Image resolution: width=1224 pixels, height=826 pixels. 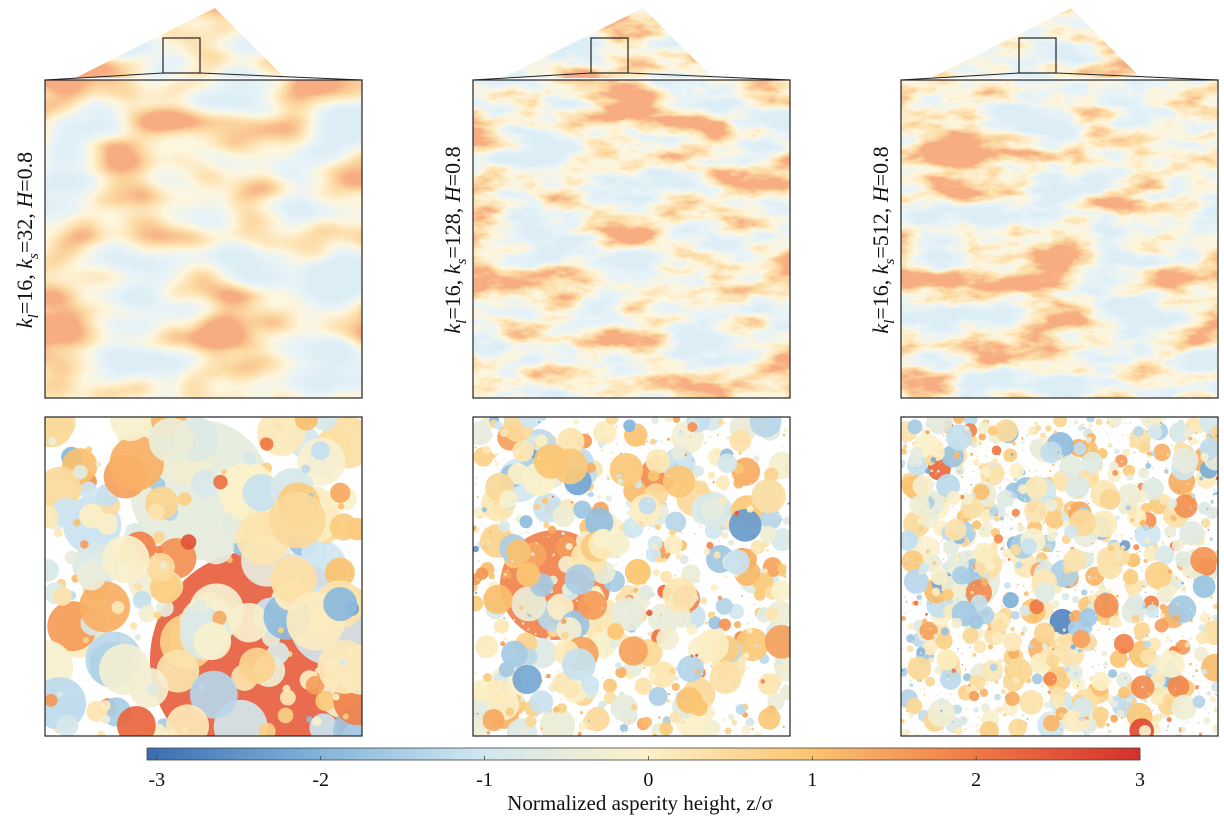 What do you see at coordinates (24, 172) in the screenshot?
I see `label-part: =0.8` at bounding box center [24, 172].